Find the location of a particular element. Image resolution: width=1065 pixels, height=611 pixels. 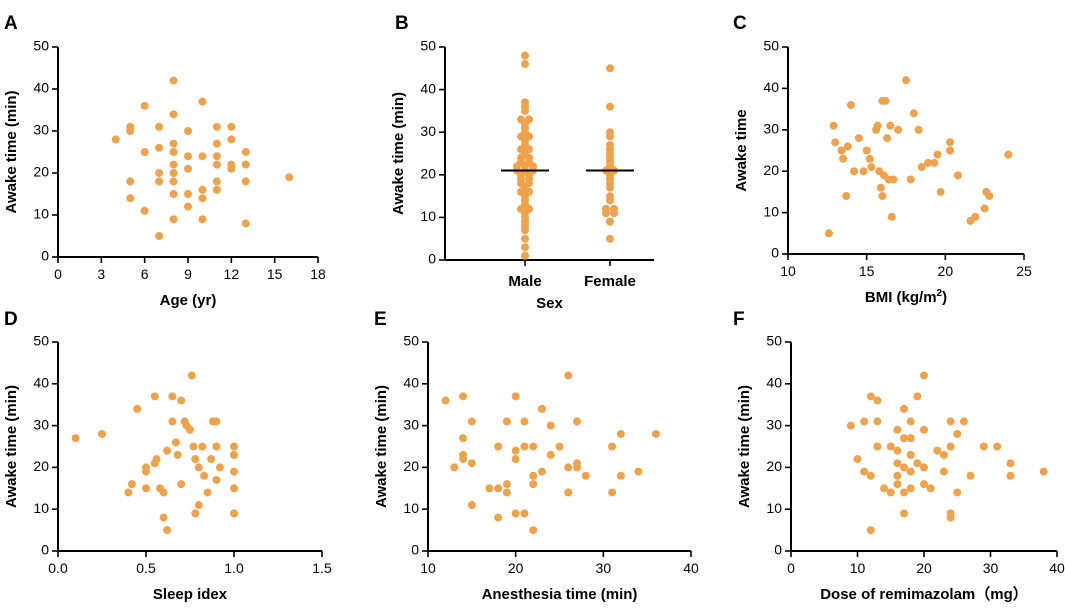

x-tick-label: 20 is located at coordinates (946, 271).